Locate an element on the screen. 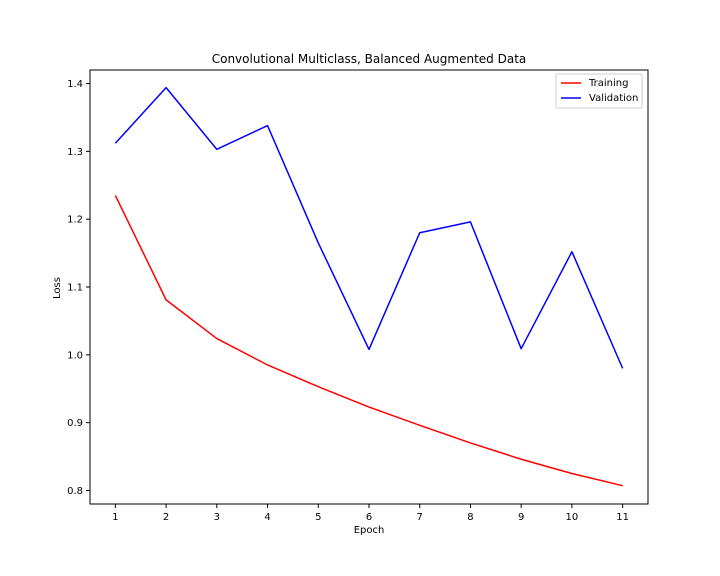 Image resolution: width=720 pixels, height=576 pixels. x-tick-label: 2 is located at coordinates (166, 517).